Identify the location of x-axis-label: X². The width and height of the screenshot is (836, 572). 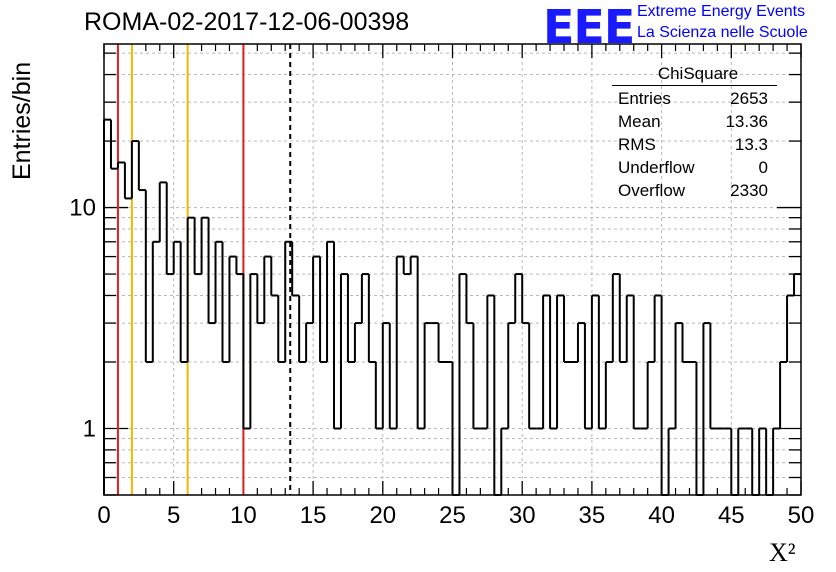
(782, 552).